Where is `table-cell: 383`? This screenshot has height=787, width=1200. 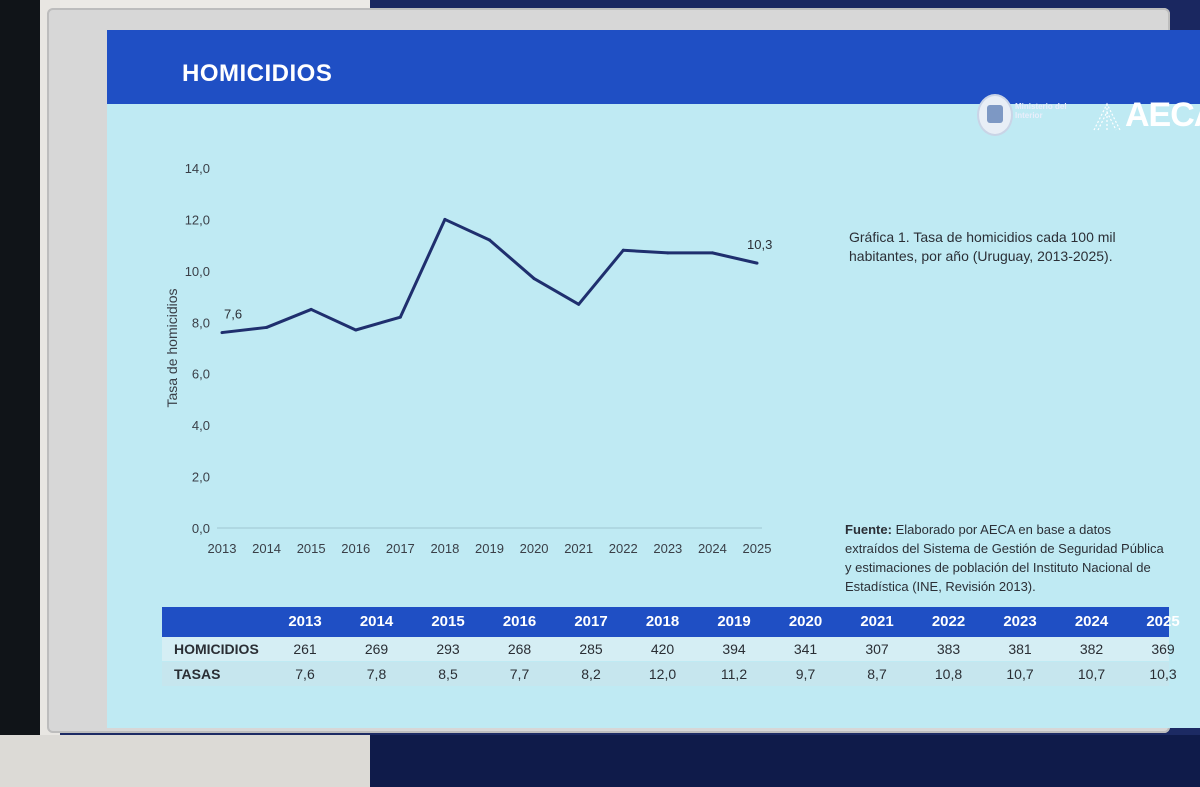
table-cell: 383 is located at coordinates (948, 649).